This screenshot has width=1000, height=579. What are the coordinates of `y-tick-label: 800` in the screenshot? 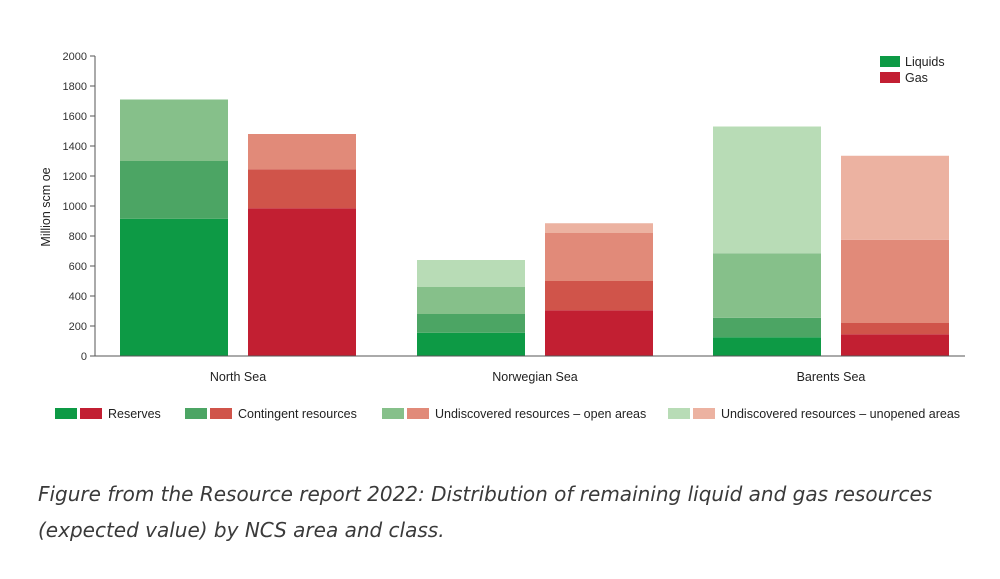 It's located at (78, 237).